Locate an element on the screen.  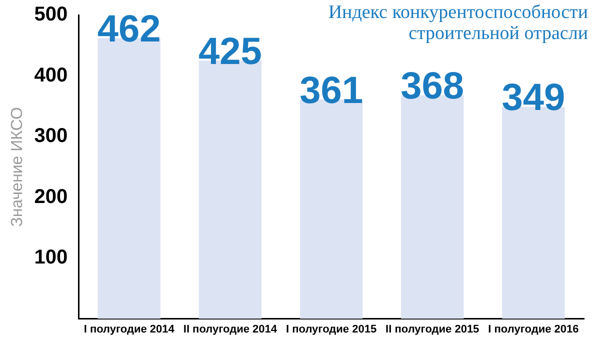
chart-title: Индекс конкурентоспособности строительной отрасли is located at coordinates (457, 23).